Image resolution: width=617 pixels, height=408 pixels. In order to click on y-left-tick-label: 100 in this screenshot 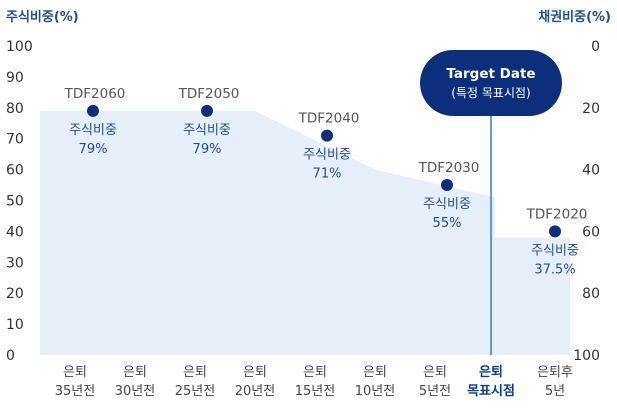, I will do `click(19, 47)`.